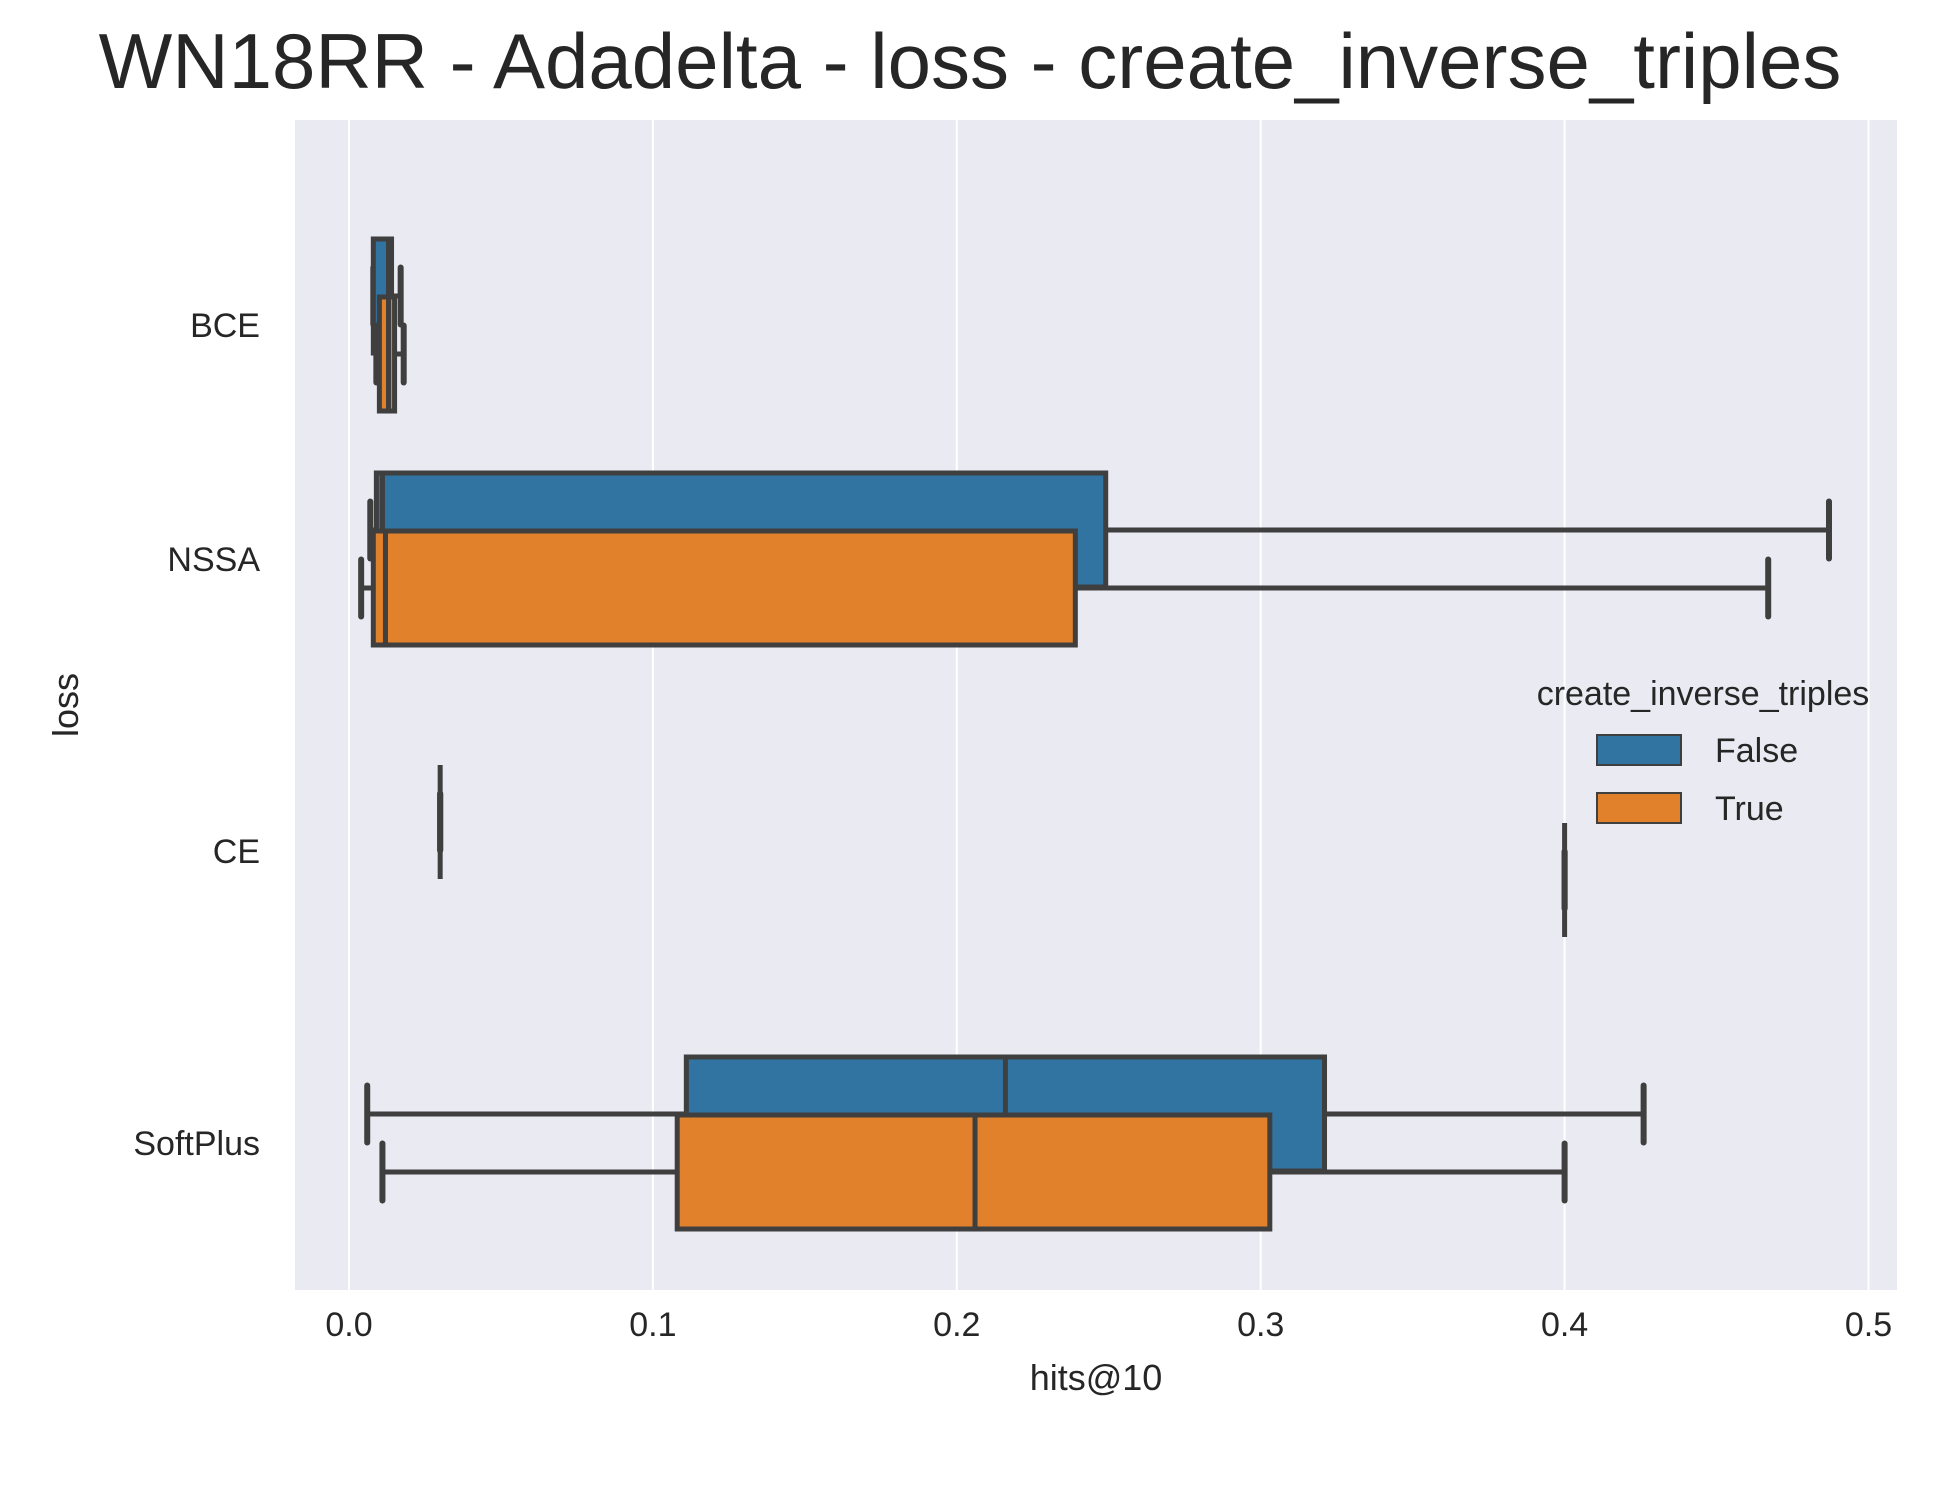 The image size is (1941, 1500). I want to click on legend-label-true: True, so click(1749, 809).